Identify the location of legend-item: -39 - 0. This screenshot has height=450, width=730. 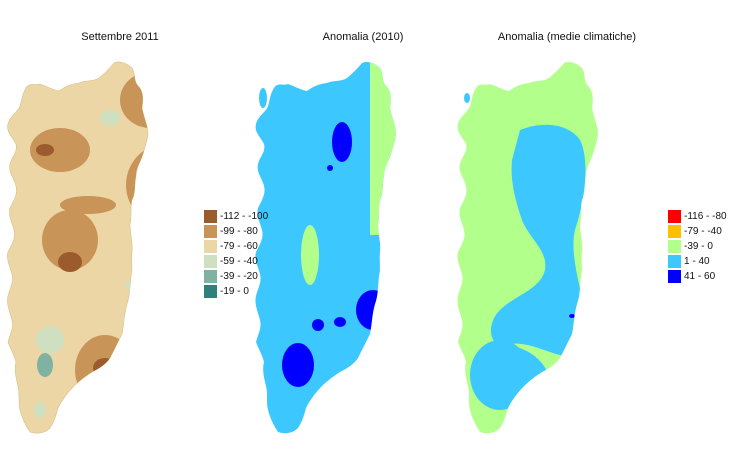
(697, 246).